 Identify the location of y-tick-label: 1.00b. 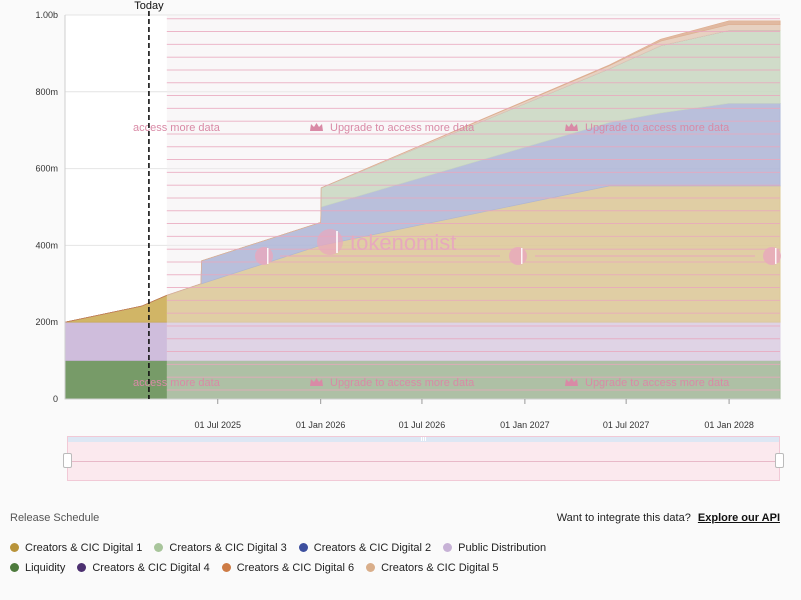
(46, 15).